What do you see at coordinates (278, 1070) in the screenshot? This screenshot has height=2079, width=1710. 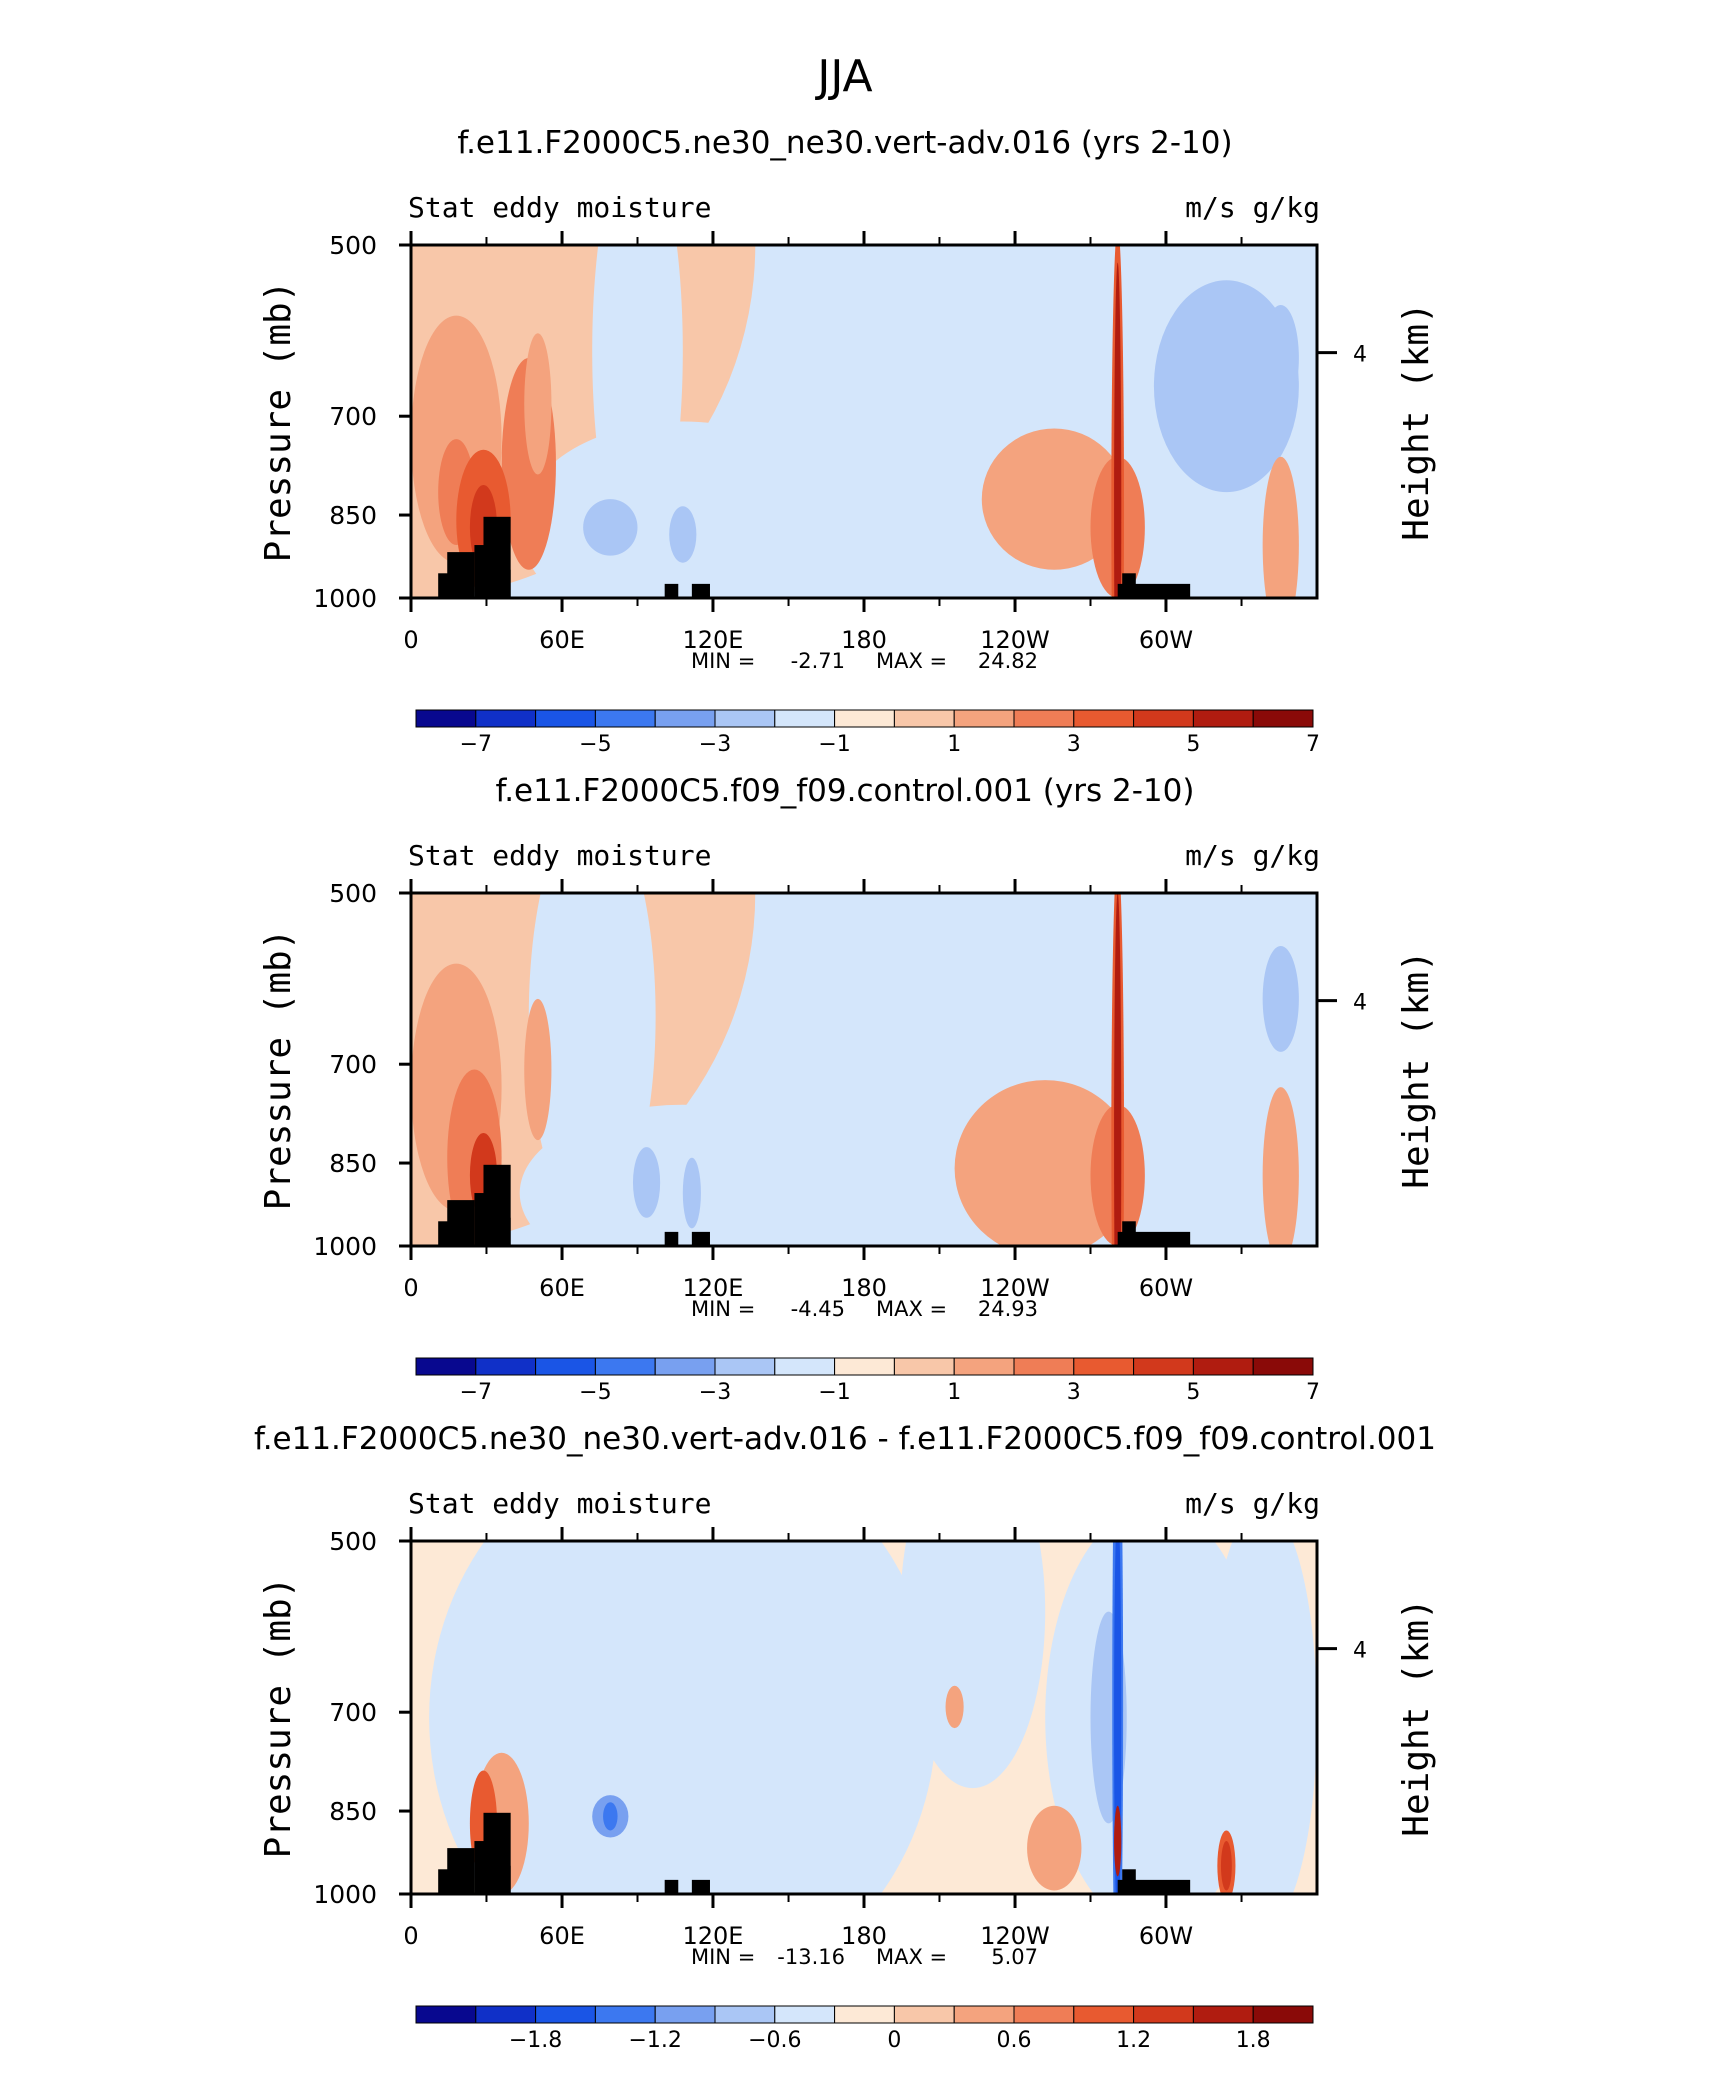 I see `y-axis-title: Pressure (mb)` at bounding box center [278, 1070].